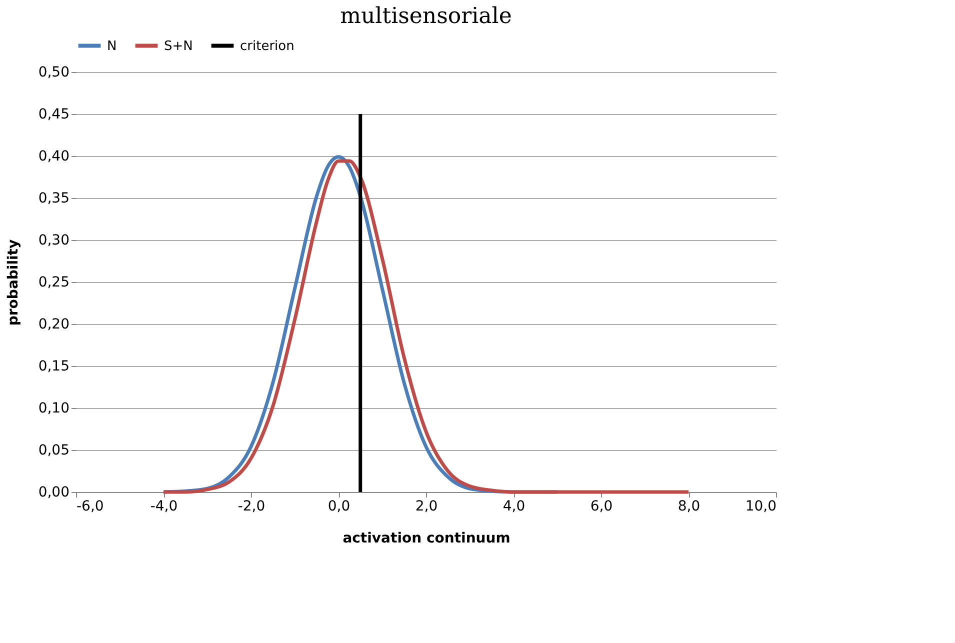 The image size is (955, 643). Describe the element at coordinates (426, 506) in the screenshot. I see `x-tick-label: 2,0` at that location.